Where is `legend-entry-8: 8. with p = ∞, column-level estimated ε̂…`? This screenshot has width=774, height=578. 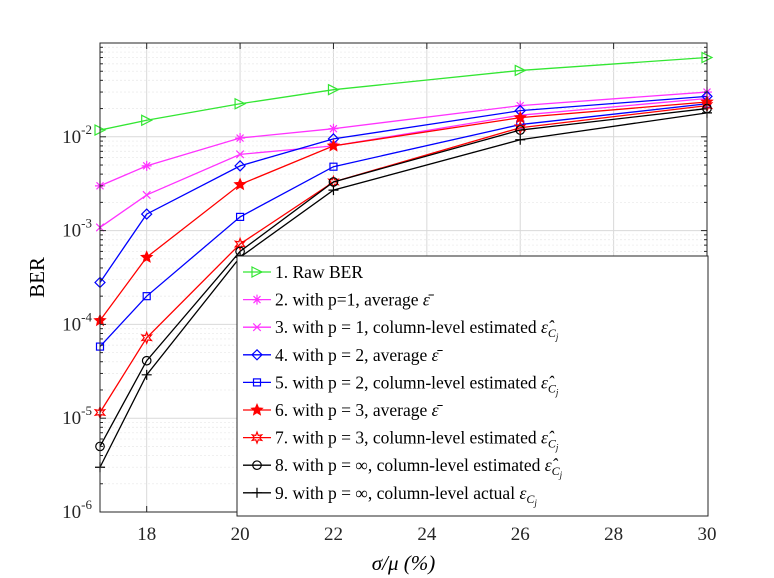
legend-entry-8: 8. with p = ∞, column-level estimated ε̂… is located at coordinates (403, 467).